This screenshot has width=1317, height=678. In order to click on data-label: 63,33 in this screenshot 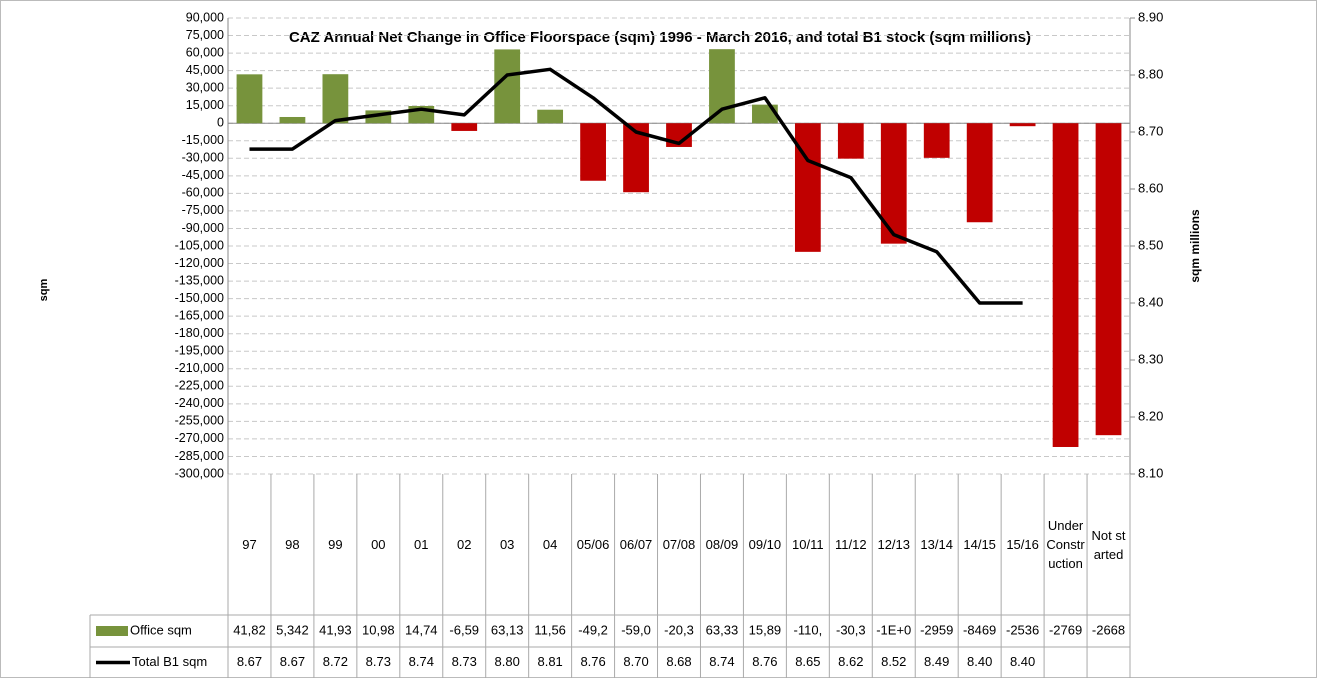, I will do `click(722, 629)`.